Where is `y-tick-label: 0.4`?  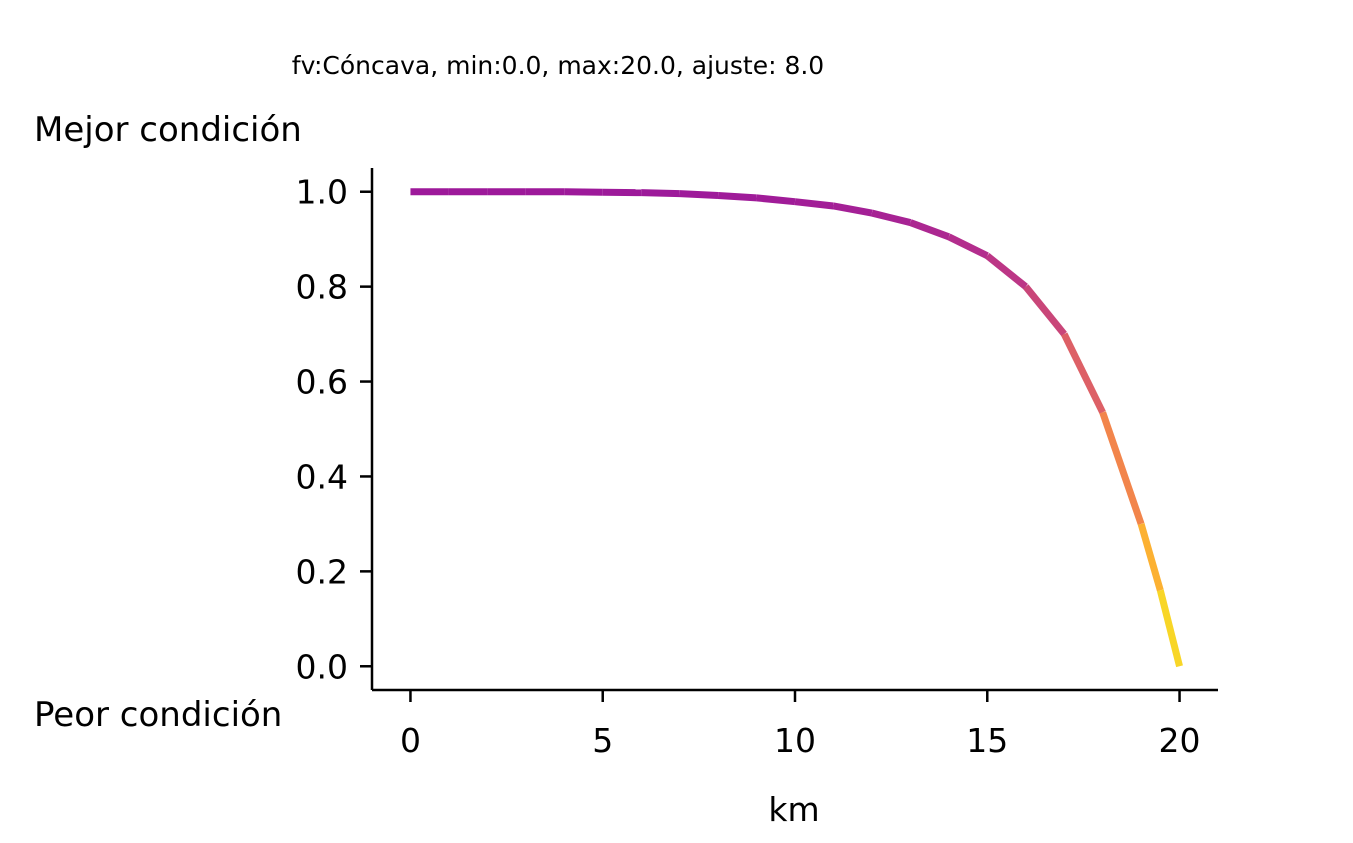 y-tick-label: 0.4 is located at coordinates (322, 476).